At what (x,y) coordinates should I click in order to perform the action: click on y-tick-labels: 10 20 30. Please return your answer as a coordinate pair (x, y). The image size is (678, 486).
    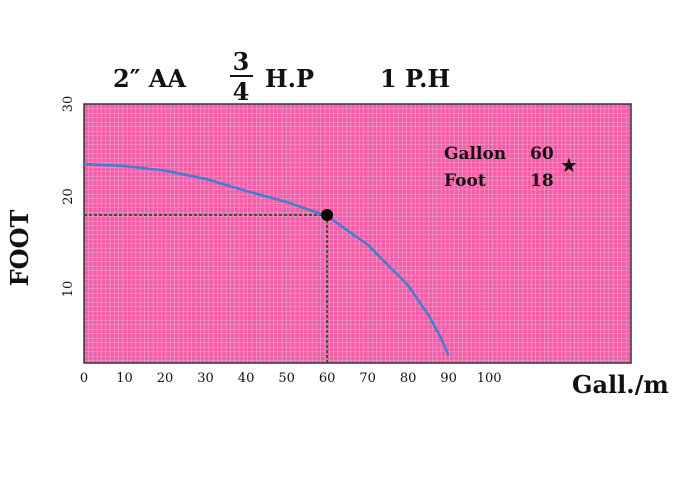
    Looking at the image, I should click on (68, 197).